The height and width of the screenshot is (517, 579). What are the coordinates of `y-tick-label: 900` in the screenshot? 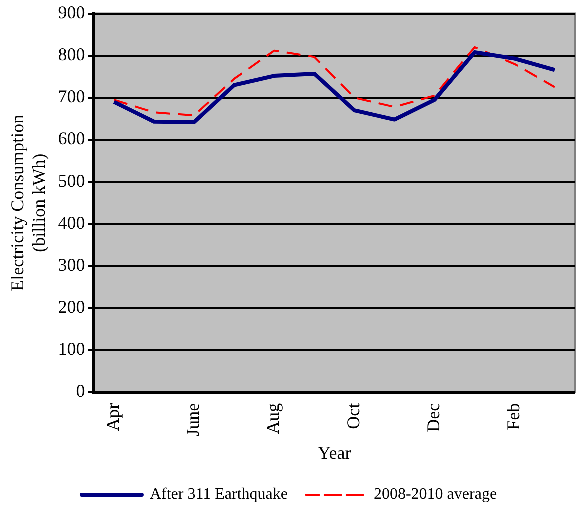 It's located at (72, 12).